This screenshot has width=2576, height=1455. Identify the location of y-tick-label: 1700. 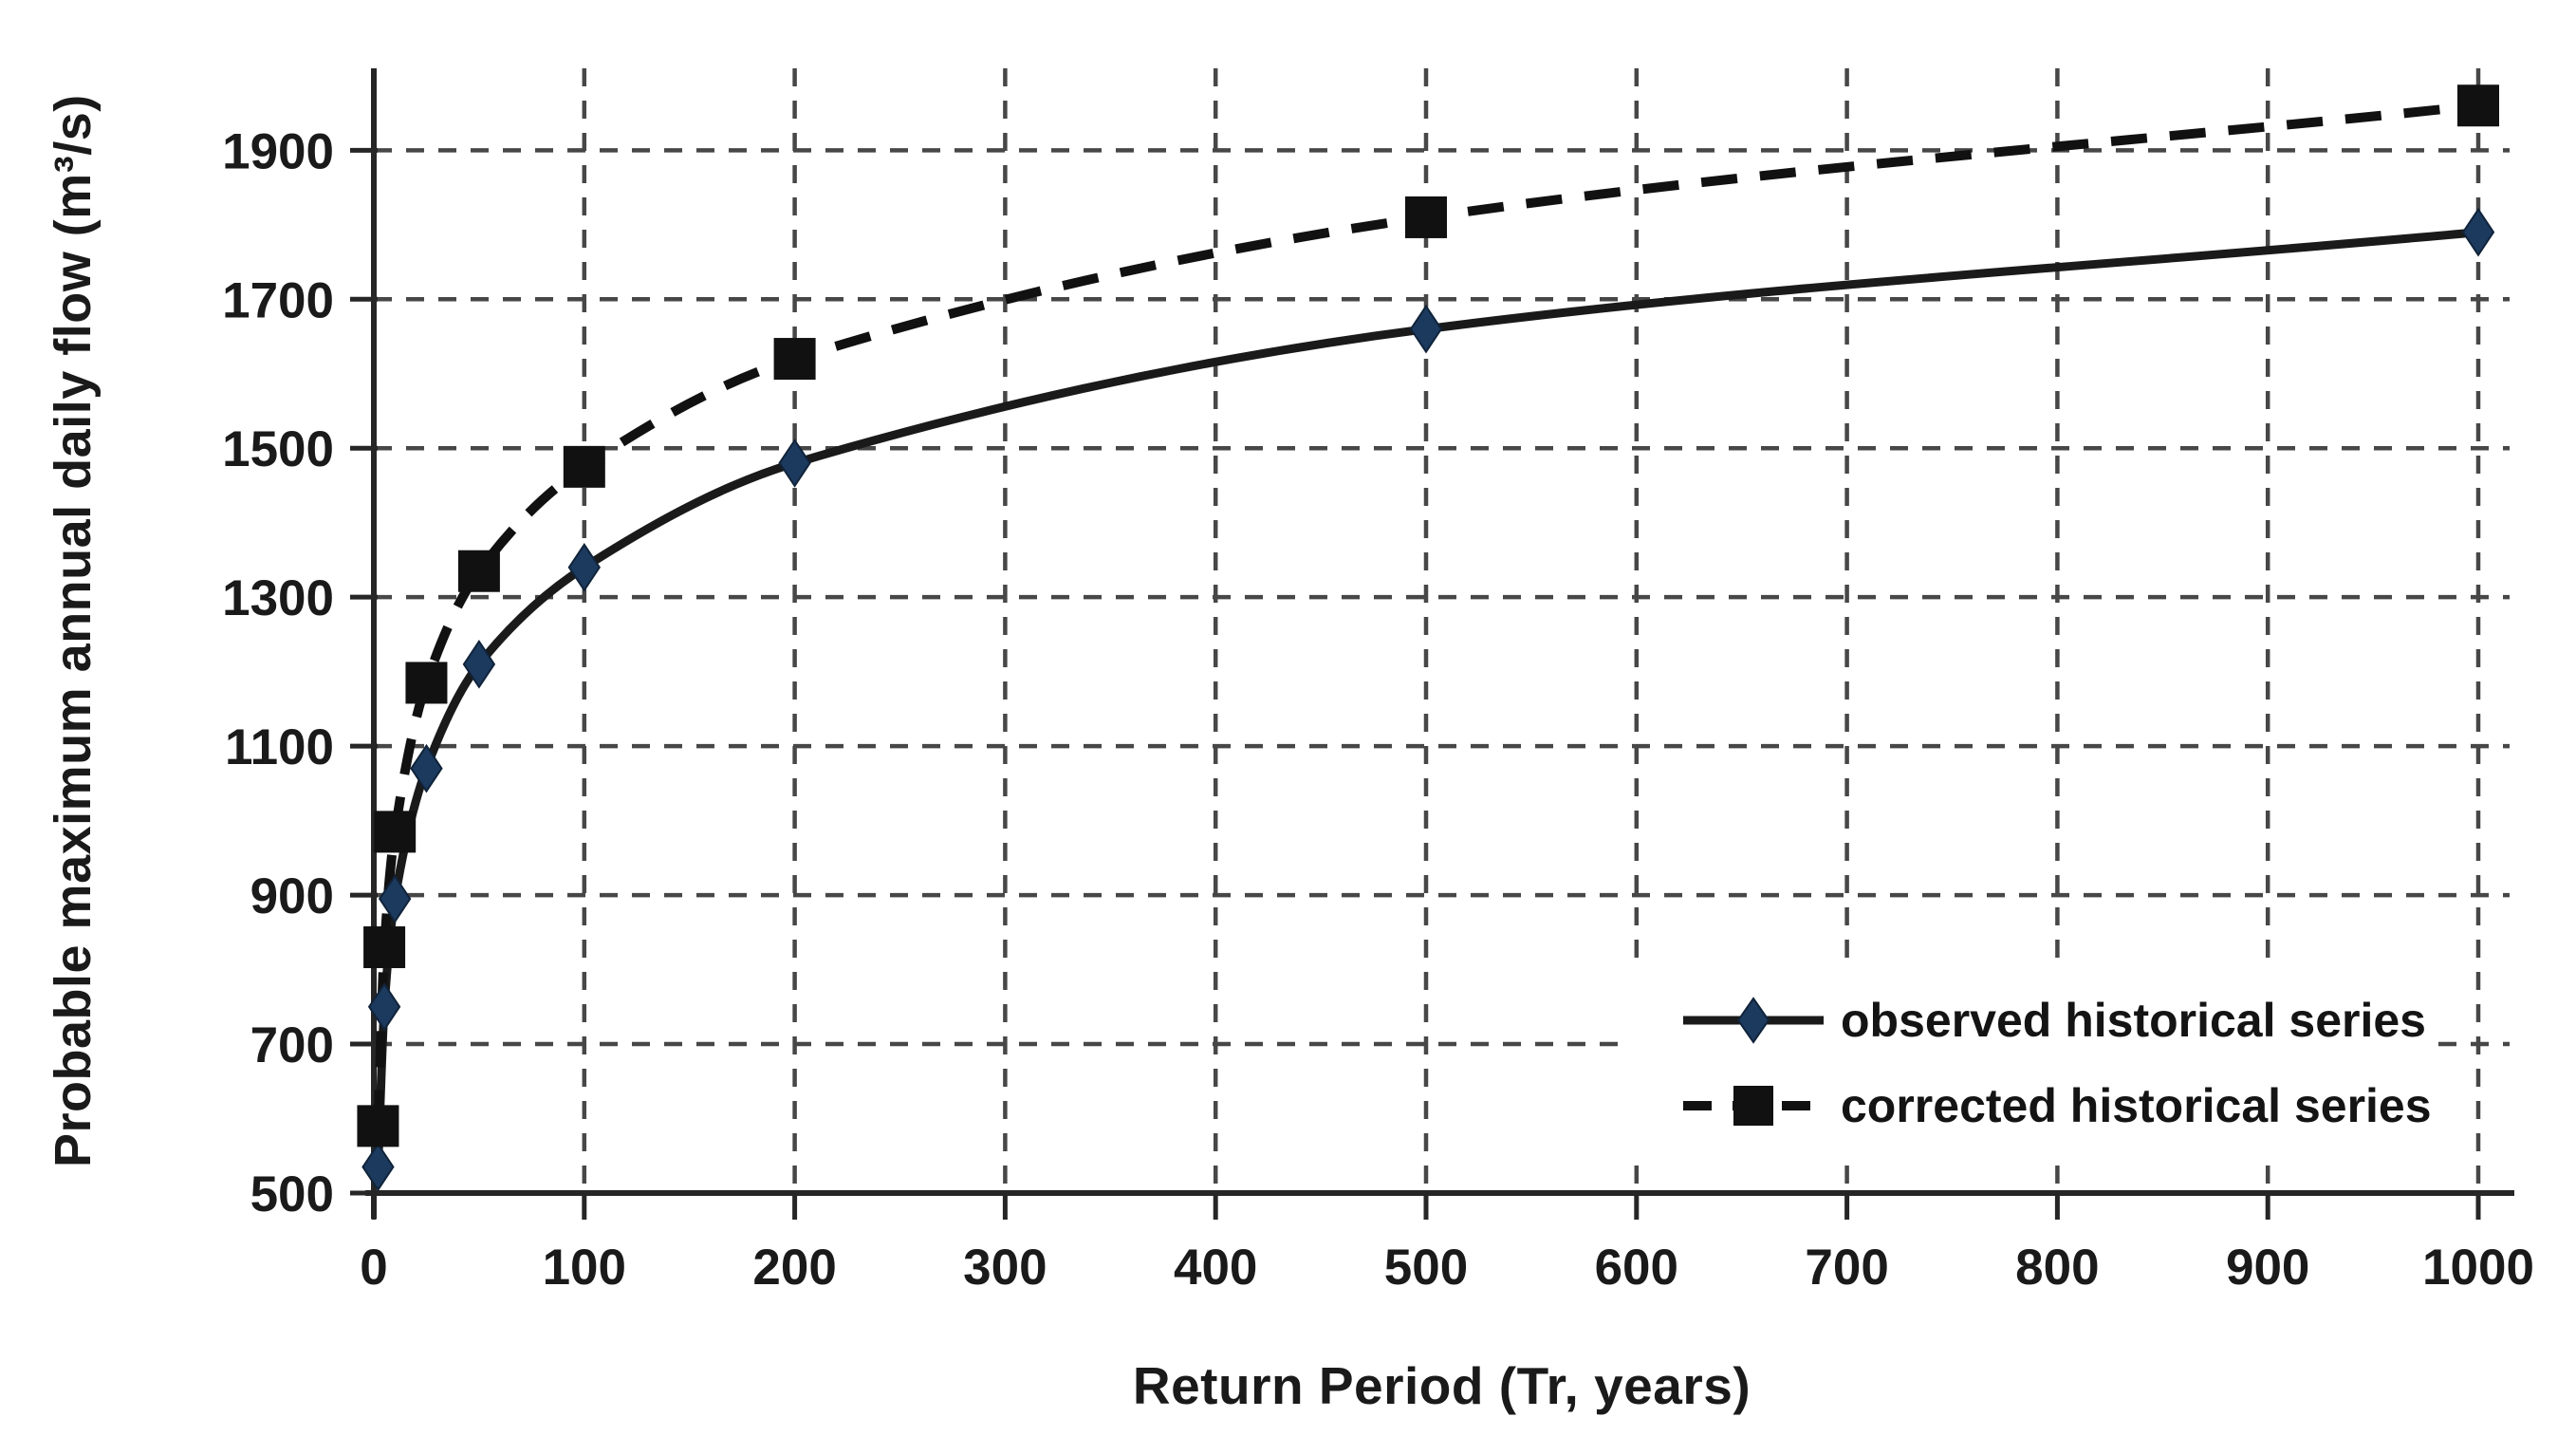
(278, 300).